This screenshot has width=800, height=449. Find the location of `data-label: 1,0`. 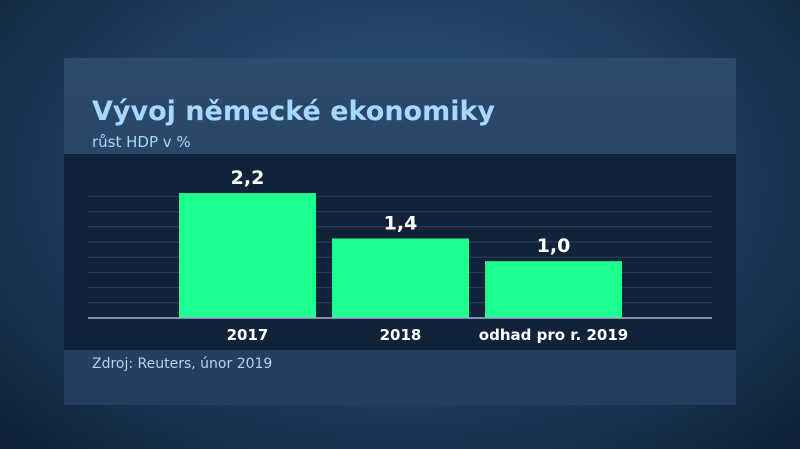

data-label: 1,0 is located at coordinates (554, 246).